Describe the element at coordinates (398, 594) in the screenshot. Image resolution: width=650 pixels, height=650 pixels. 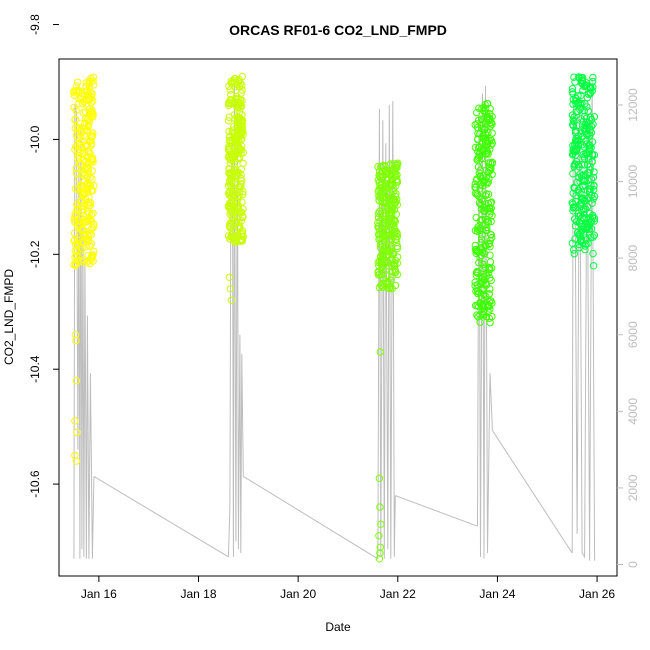
I see `x-tick-label: Jan 22` at that location.